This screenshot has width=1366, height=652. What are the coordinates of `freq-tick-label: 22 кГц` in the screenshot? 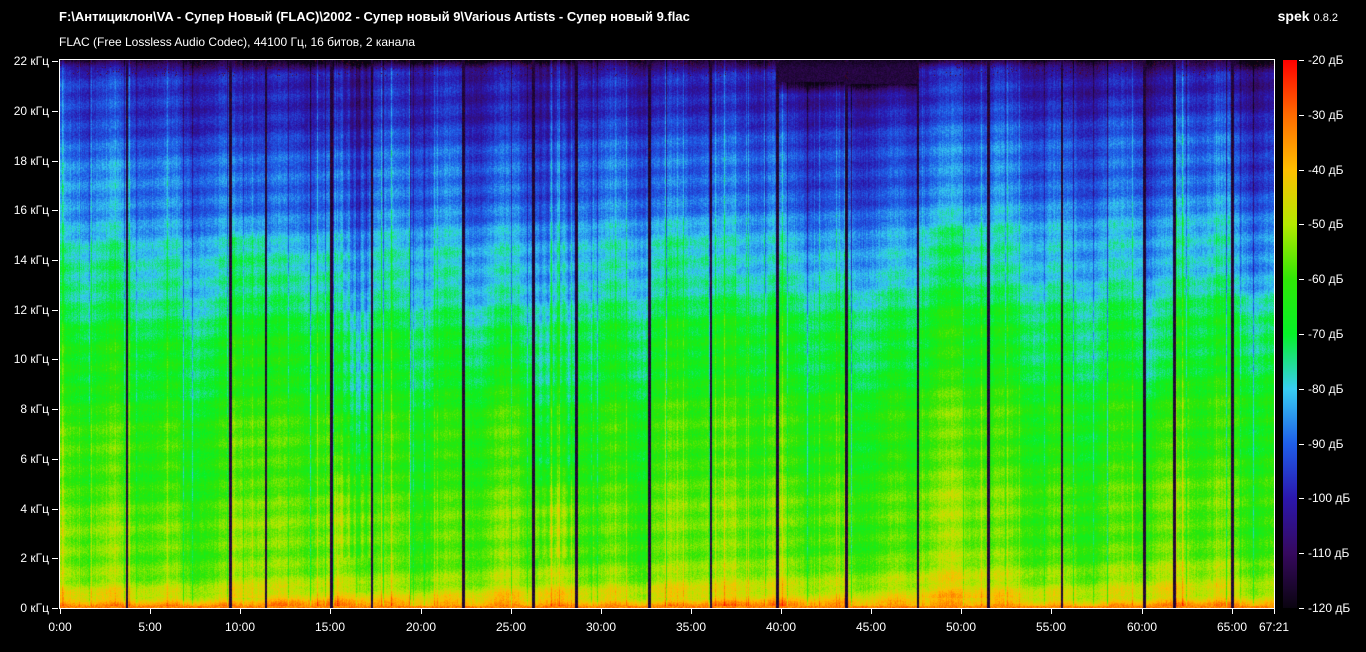 It's located at (31, 61).